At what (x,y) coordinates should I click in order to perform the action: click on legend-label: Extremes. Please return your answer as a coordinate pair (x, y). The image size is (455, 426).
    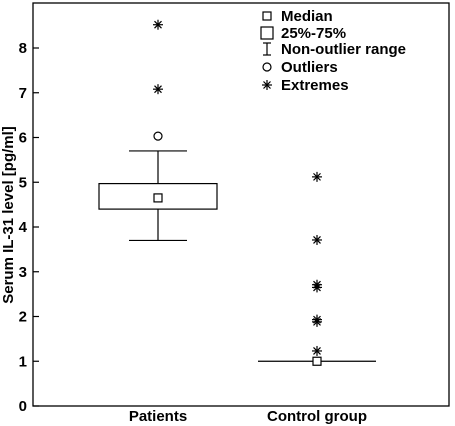
    Looking at the image, I should click on (315, 85).